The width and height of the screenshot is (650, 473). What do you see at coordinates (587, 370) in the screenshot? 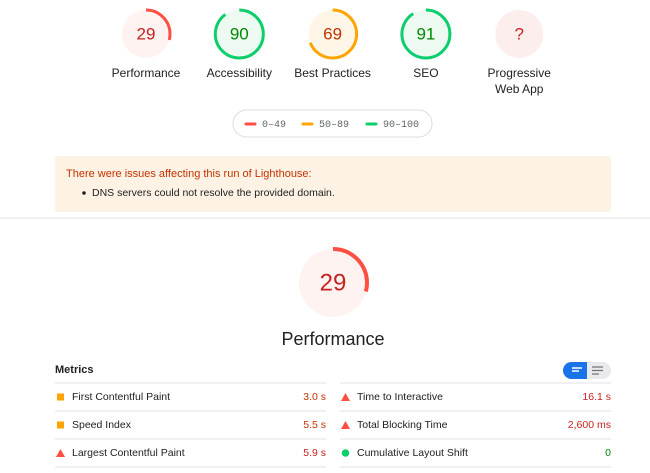
I see `view-toggle` at bounding box center [587, 370].